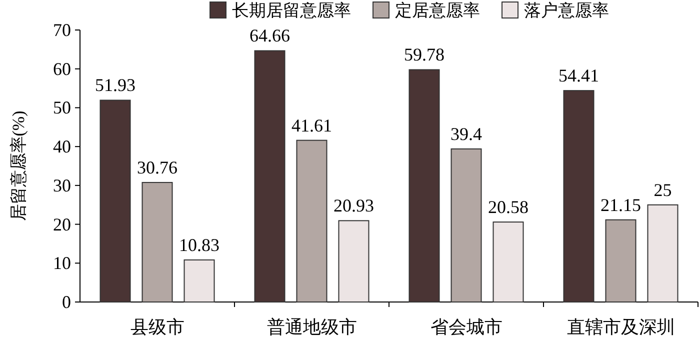  What do you see at coordinates (466, 134) in the screenshot?
I see `data-label: 39.4` at bounding box center [466, 134].